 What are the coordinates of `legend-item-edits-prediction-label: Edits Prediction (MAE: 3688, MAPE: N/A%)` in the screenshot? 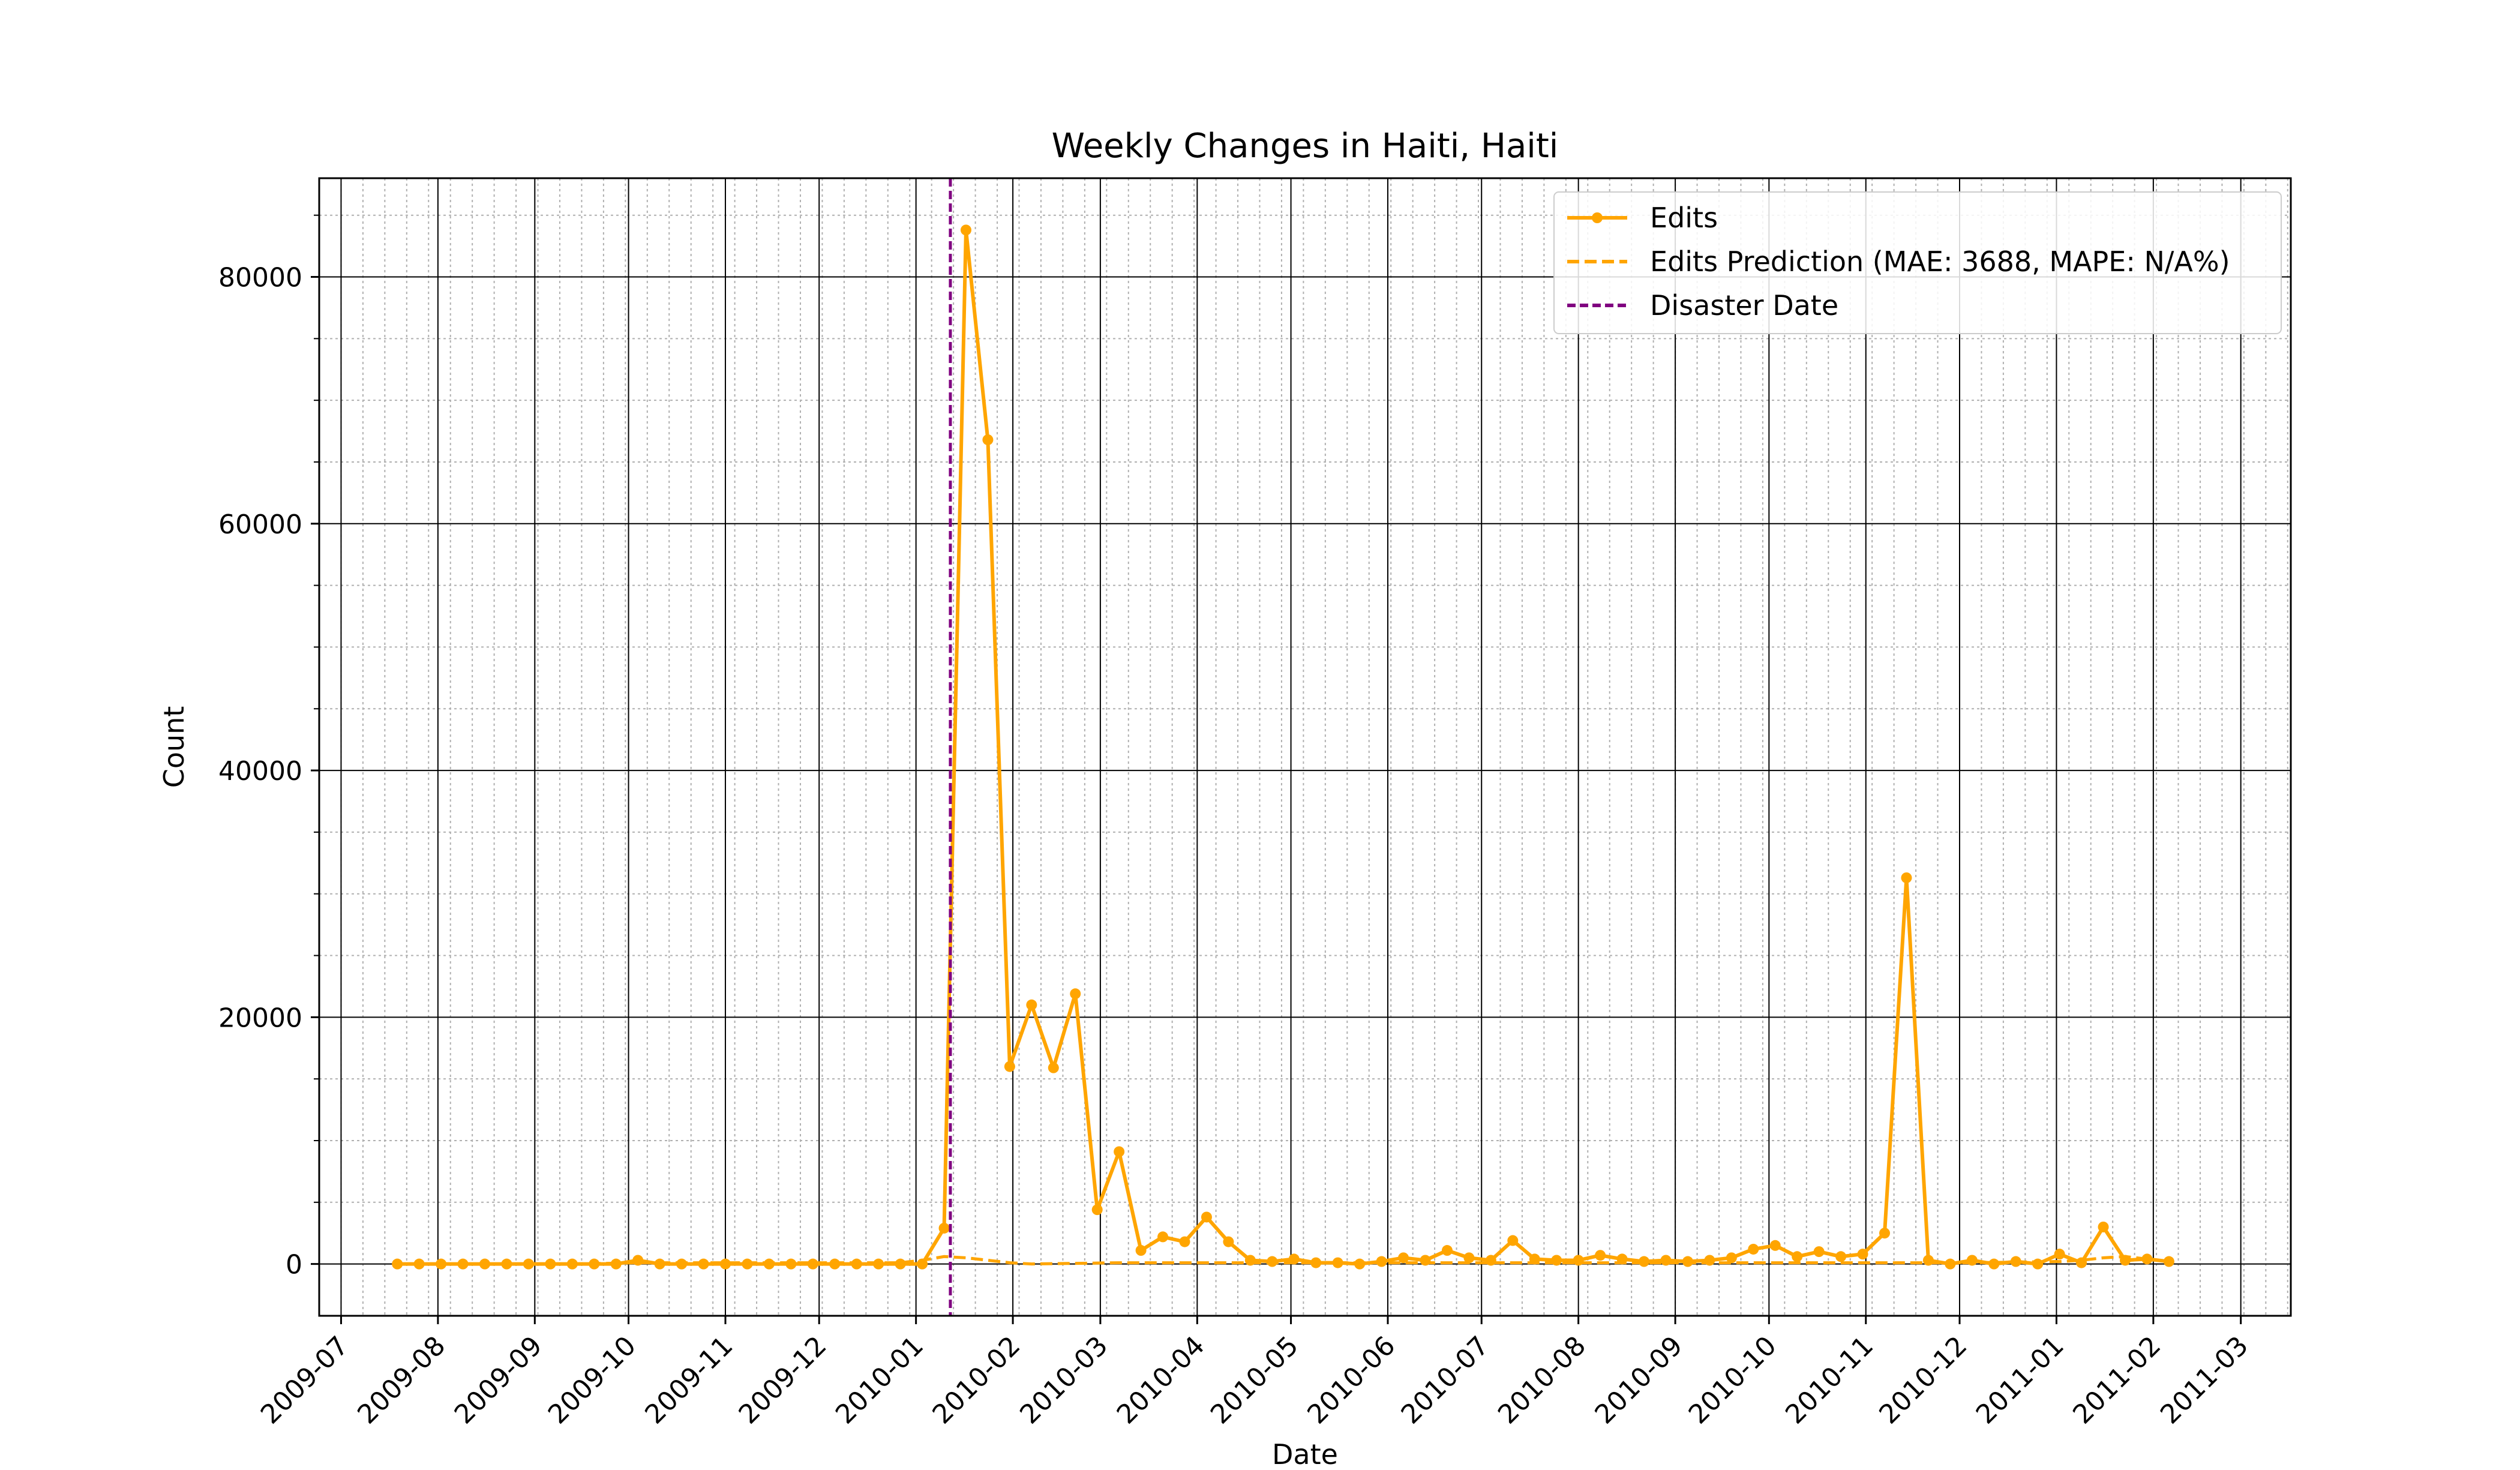 It's located at (1940, 261).